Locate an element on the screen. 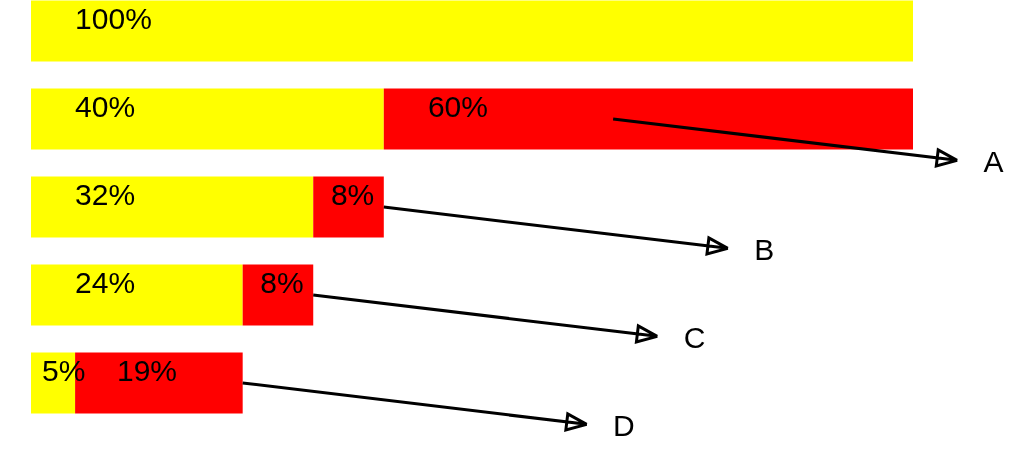 This screenshot has height=459, width=1024. data-label: 100% is located at coordinates (113, 19).